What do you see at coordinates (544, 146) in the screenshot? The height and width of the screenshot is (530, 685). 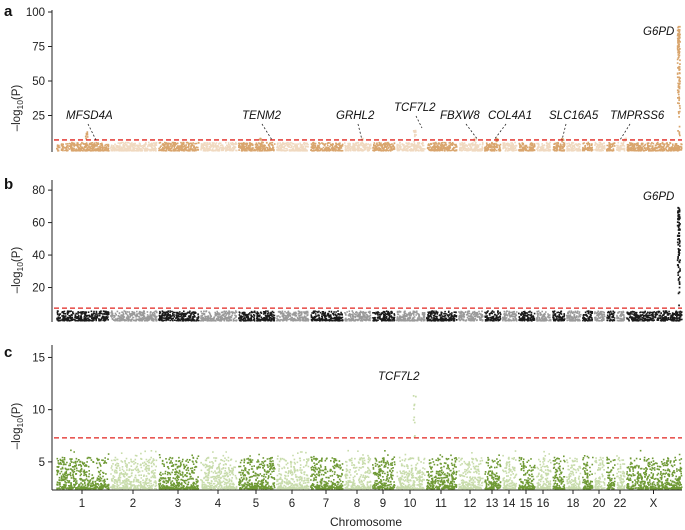 I see `panel-a-chr-16-points` at bounding box center [544, 146].